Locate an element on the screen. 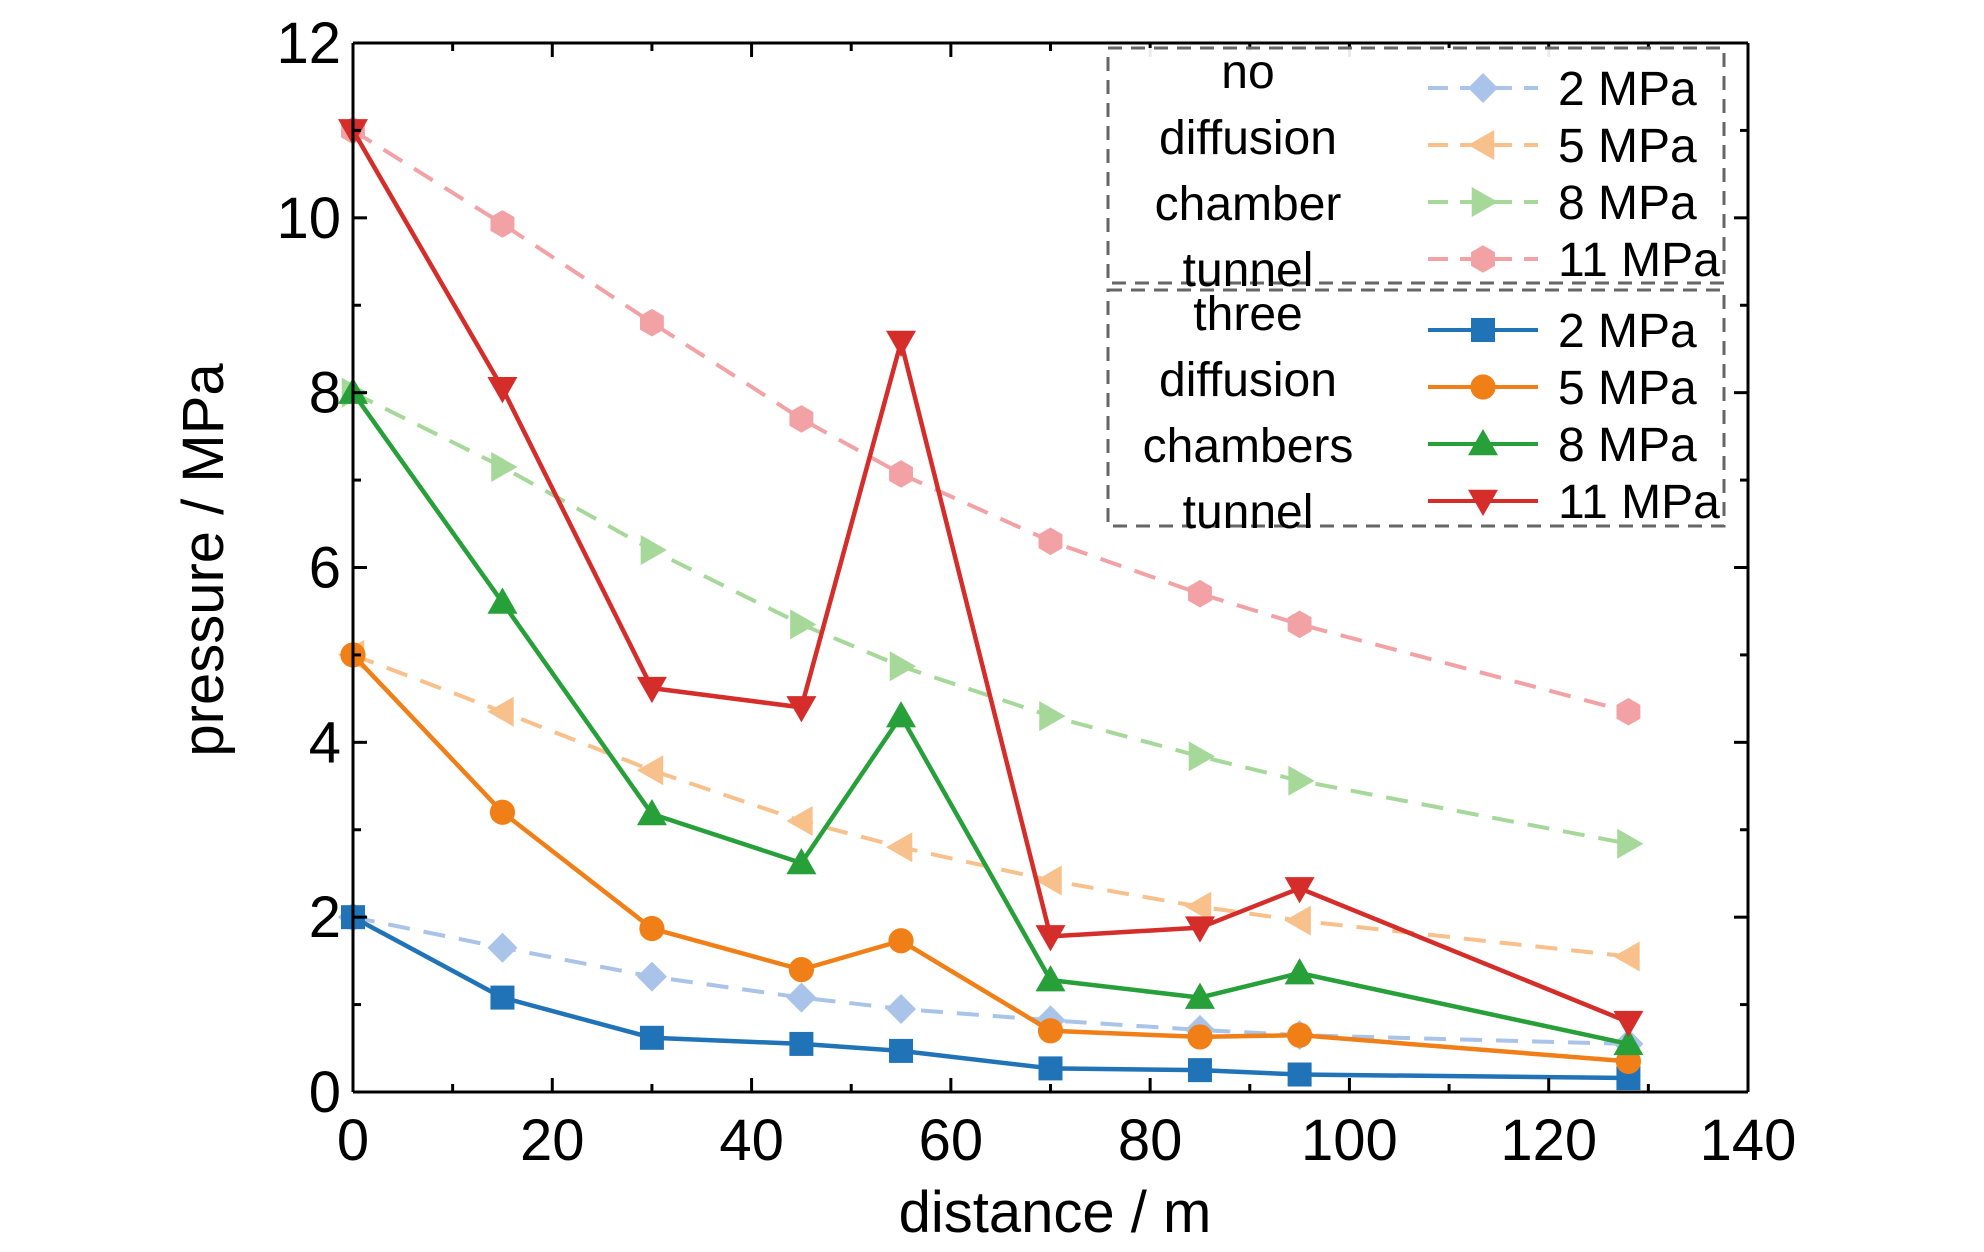 This screenshot has height=1252, width=1984. y-tick-label: 6 is located at coordinates (325, 568).